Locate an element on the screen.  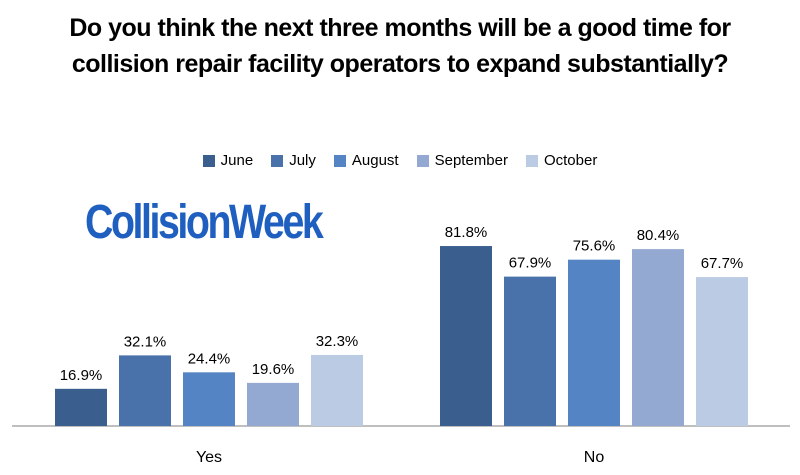
data-label: 67.9% is located at coordinates (530, 263).